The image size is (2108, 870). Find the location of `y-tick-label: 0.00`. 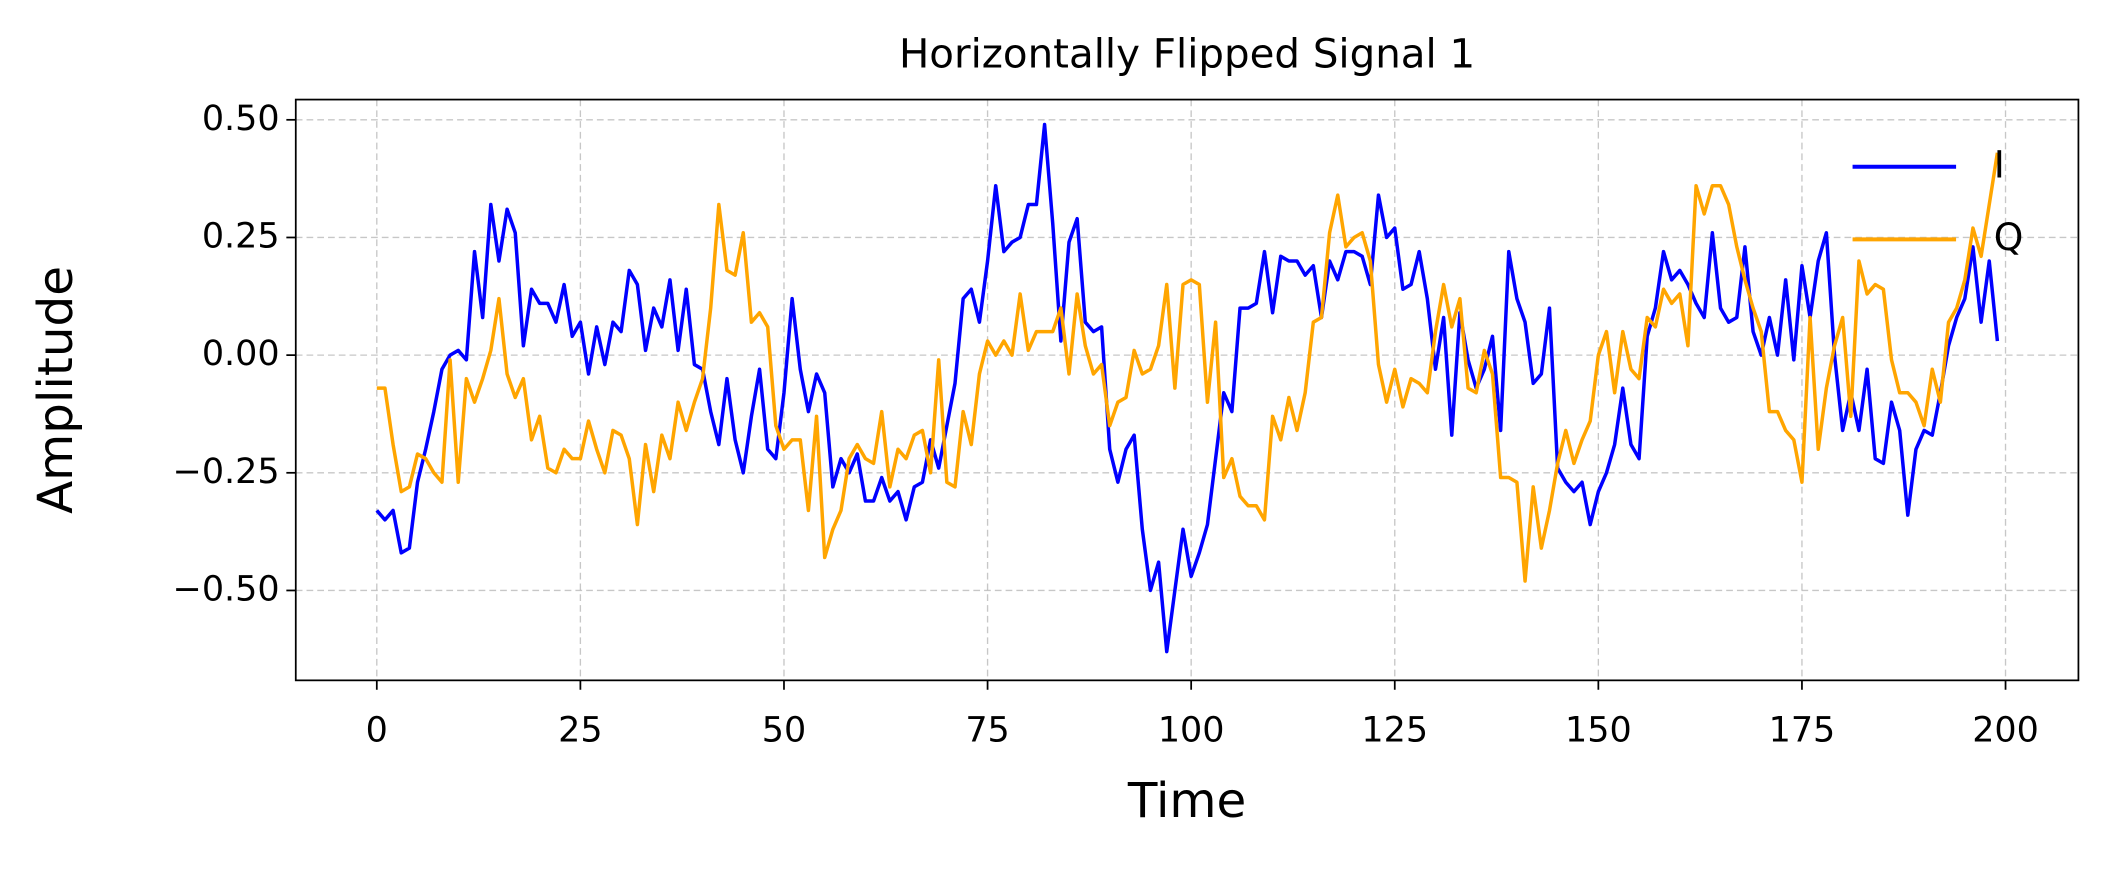

y-tick-label: 0.00 is located at coordinates (241, 354).